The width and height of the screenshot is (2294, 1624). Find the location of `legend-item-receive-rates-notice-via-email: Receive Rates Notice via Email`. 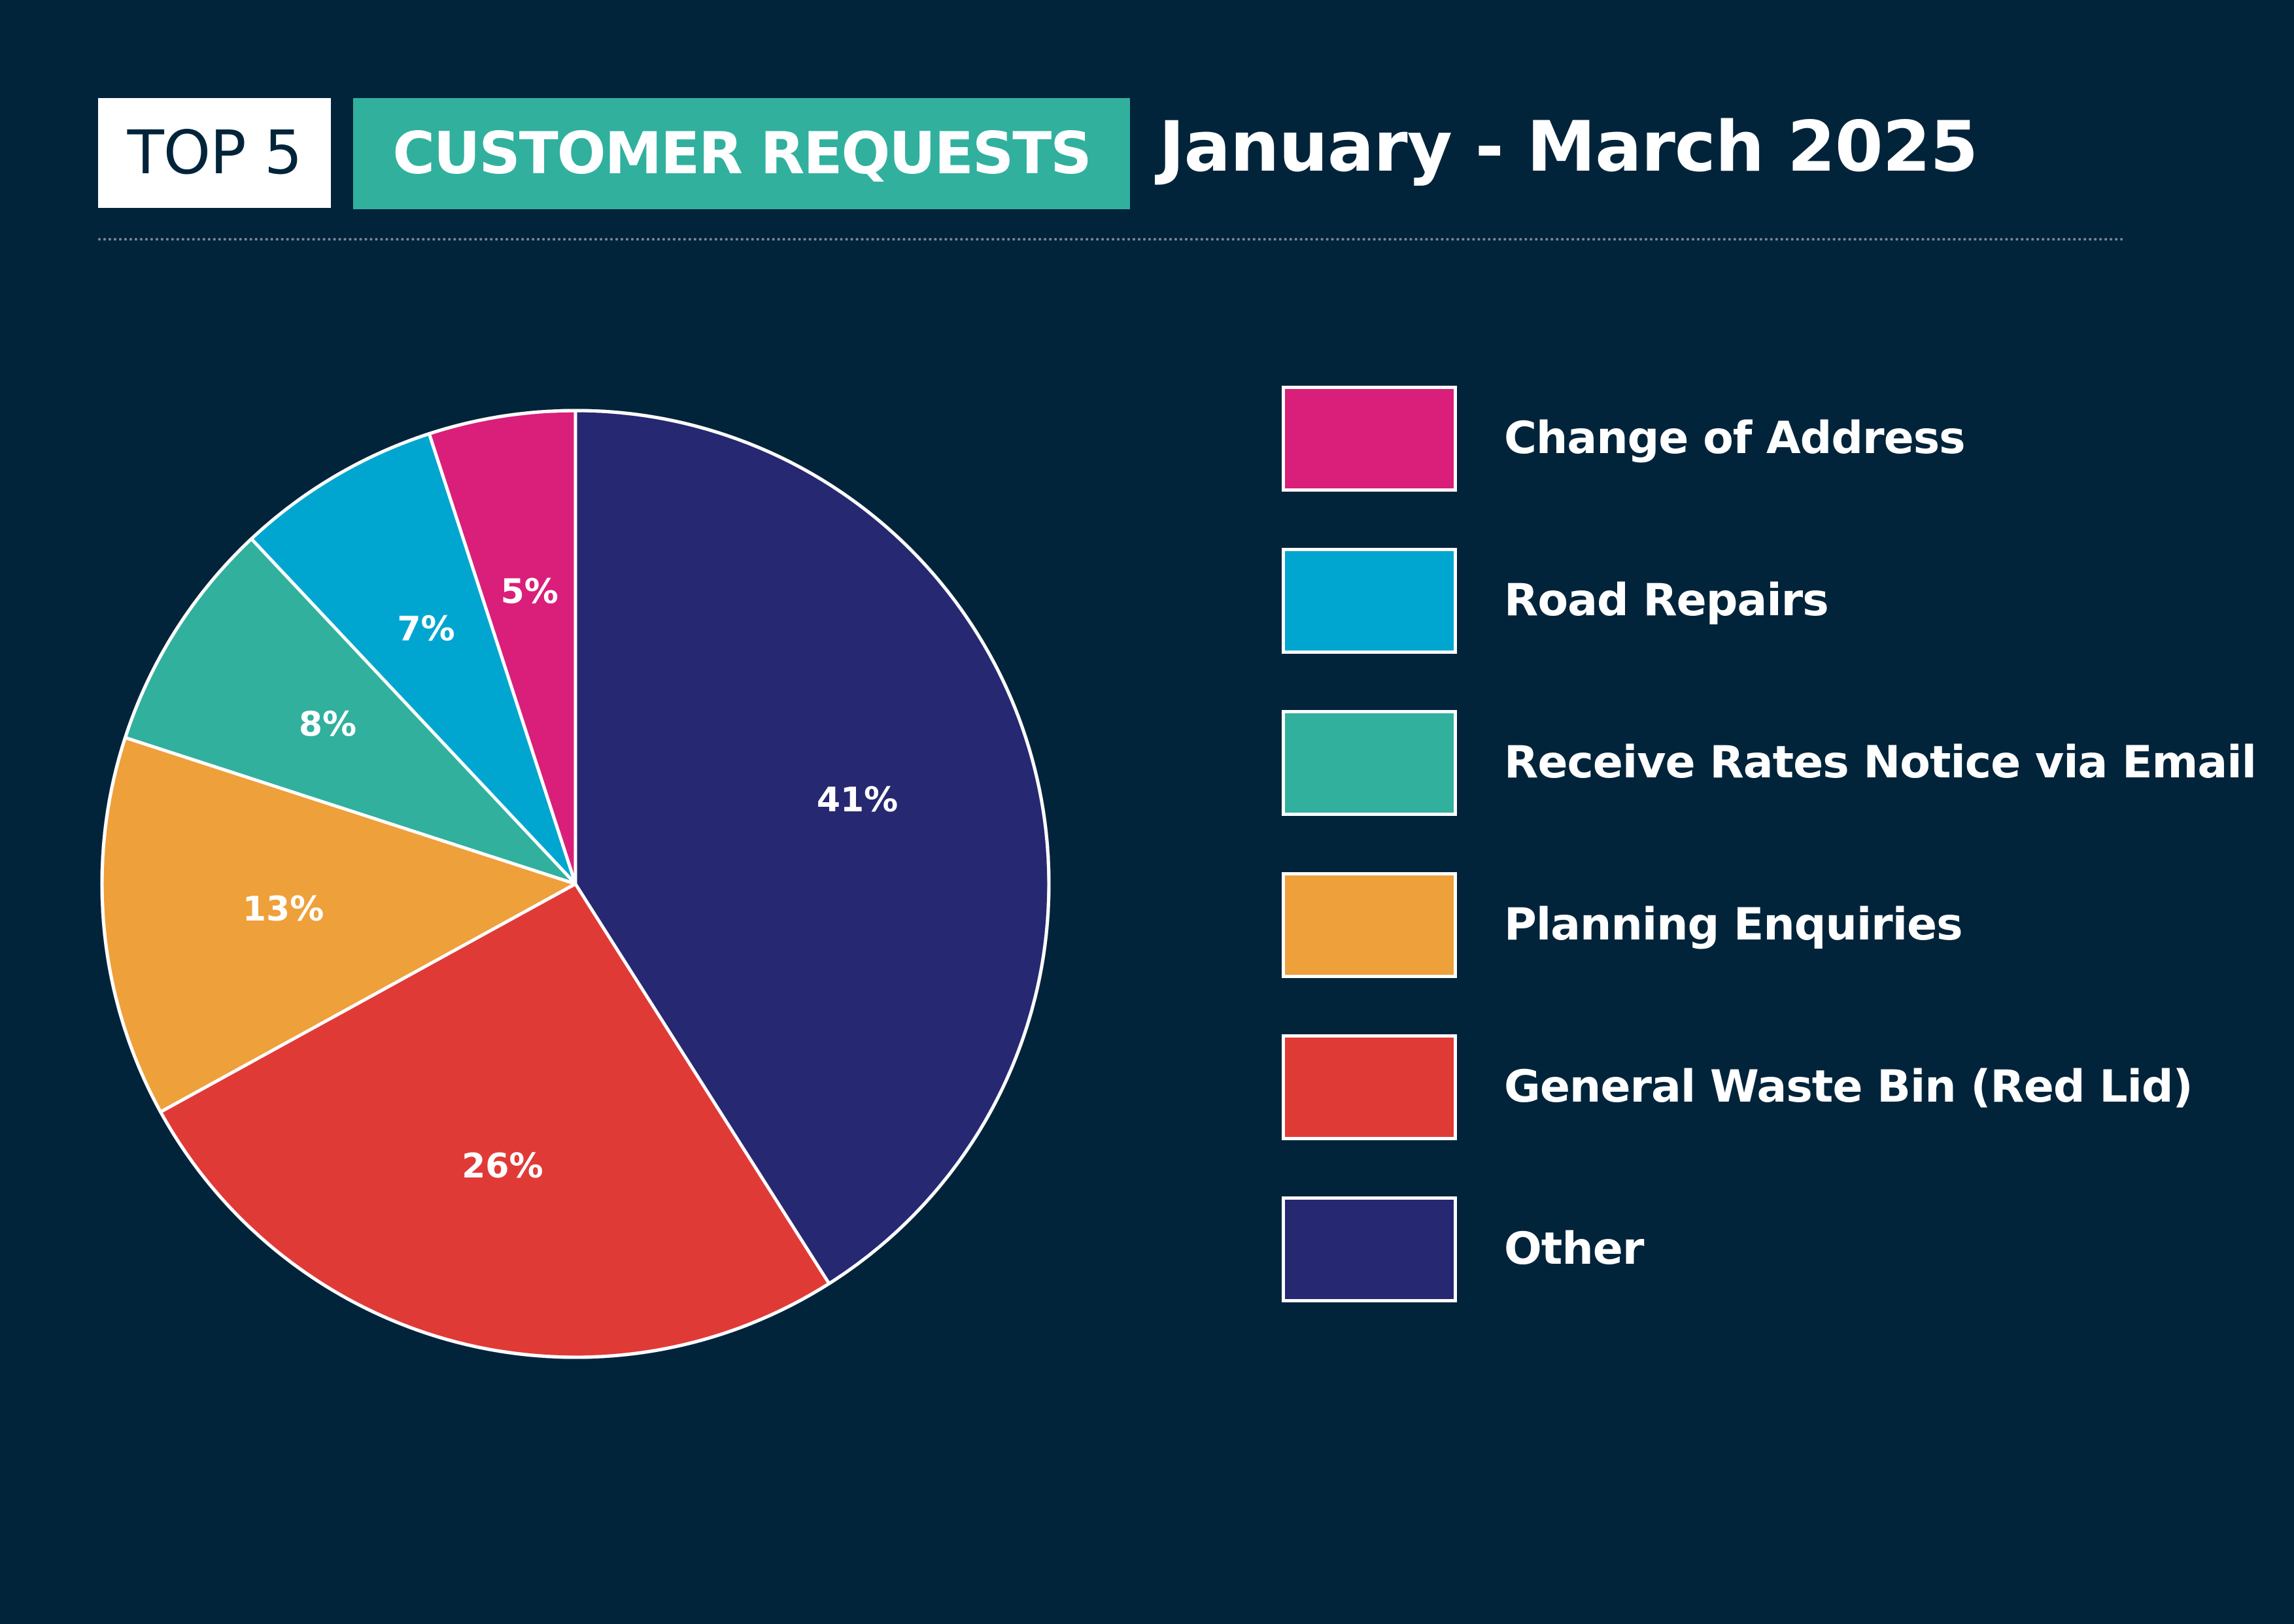

legend-item-receive-rates-notice-via-email: Receive Rates Notice via Email is located at coordinates (1785, 766).